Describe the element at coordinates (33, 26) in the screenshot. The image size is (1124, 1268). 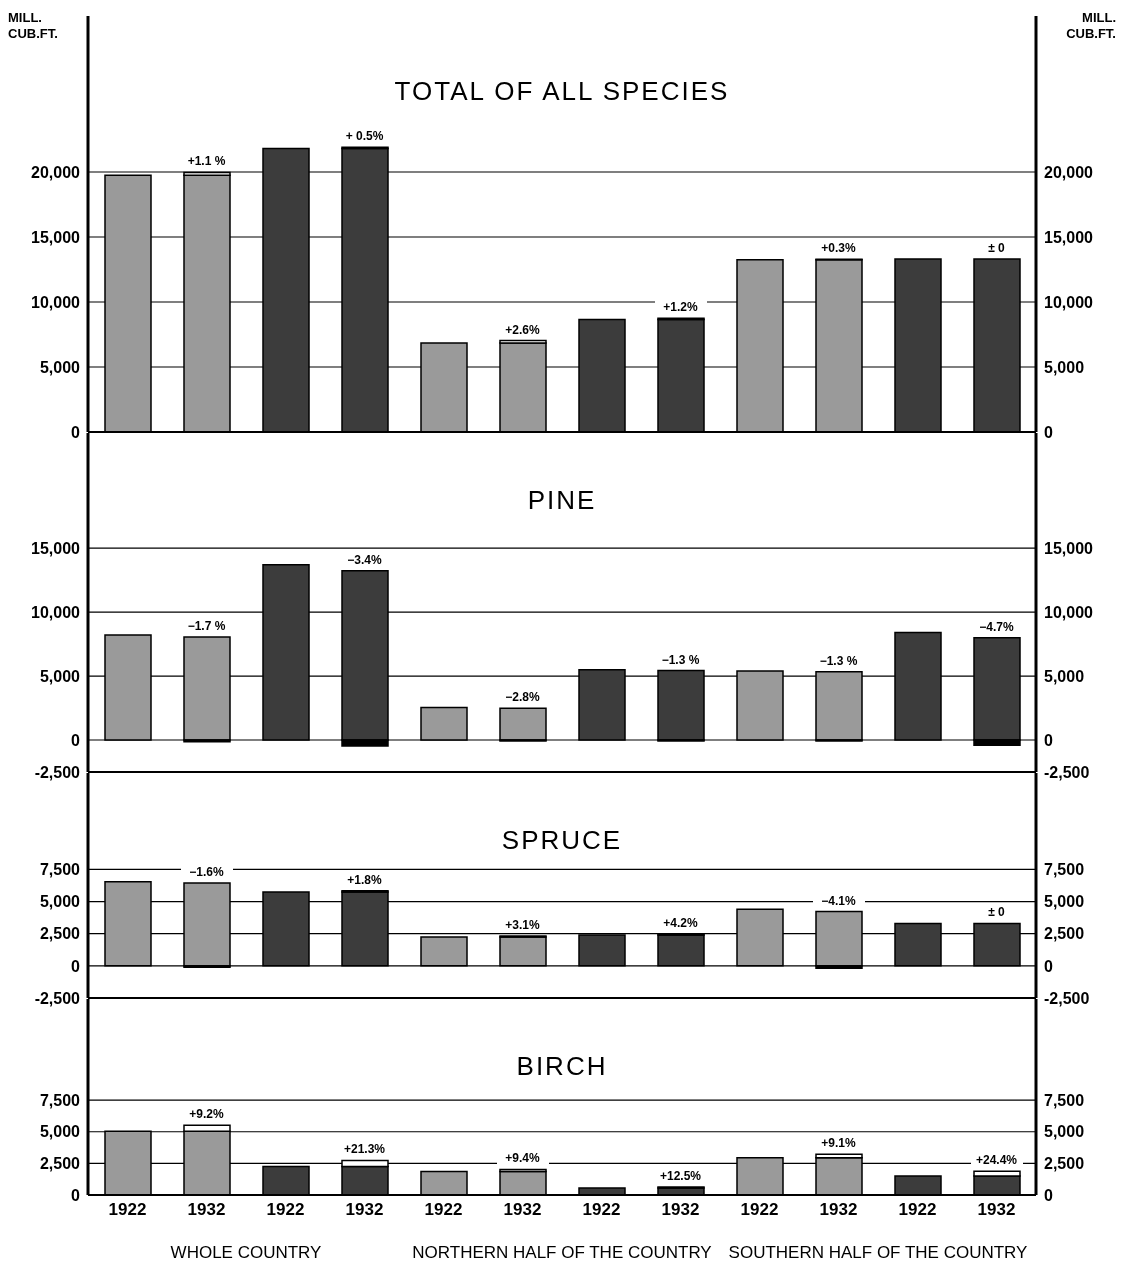
I see `y-axis-title: MILL. CUB.FT.` at that location.